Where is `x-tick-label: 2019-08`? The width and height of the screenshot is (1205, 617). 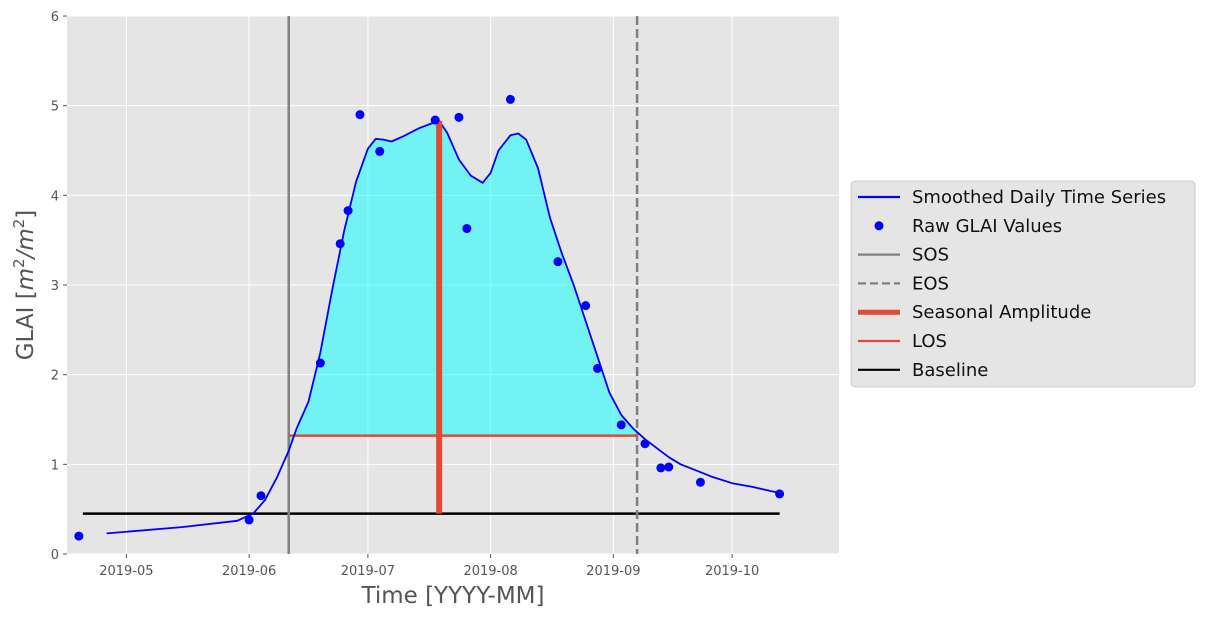 x-tick-label: 2019-08 is located at coordinates (490, 571).